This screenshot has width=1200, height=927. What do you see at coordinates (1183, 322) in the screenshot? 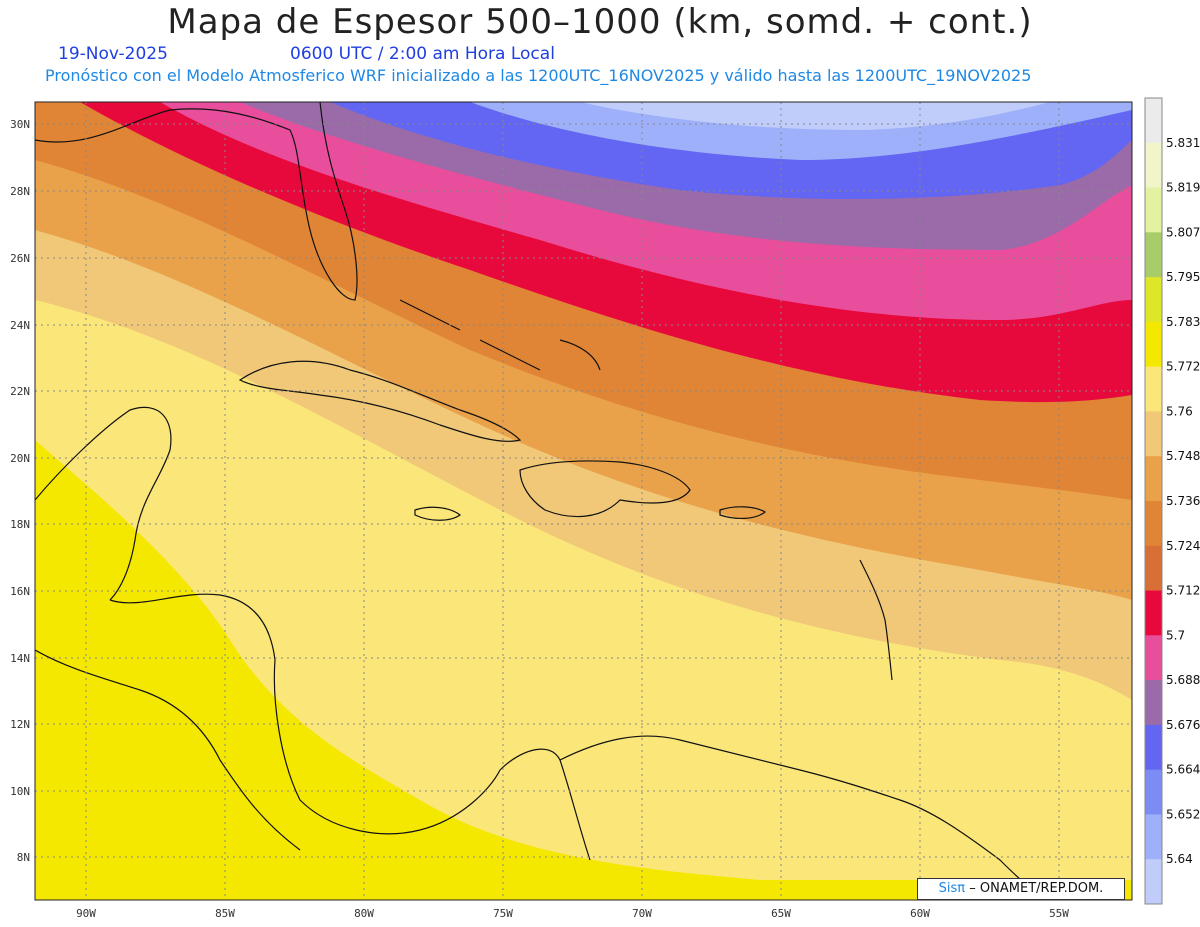
I see `colorbar-label: 5.783` at bounding box center [1183, 322].